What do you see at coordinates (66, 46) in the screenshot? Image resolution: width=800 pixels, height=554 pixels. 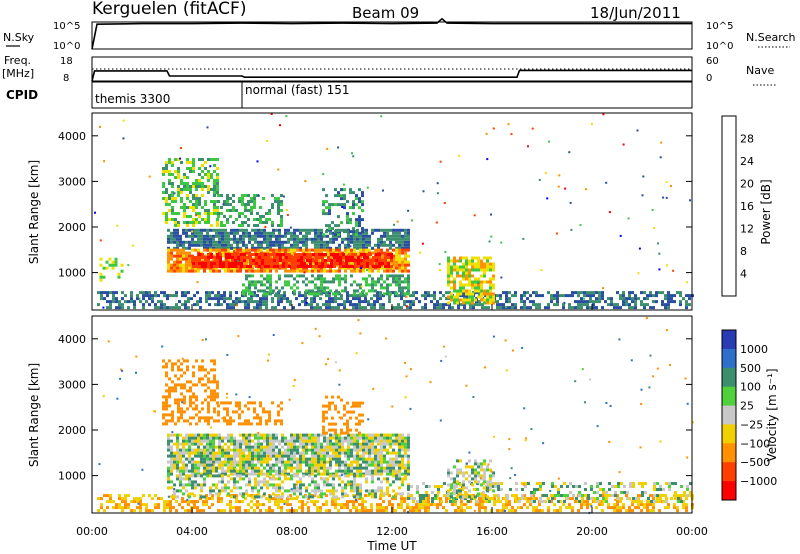 I see `noise-left-tick-bottom: 10^0` at bounding box center [66, 46].